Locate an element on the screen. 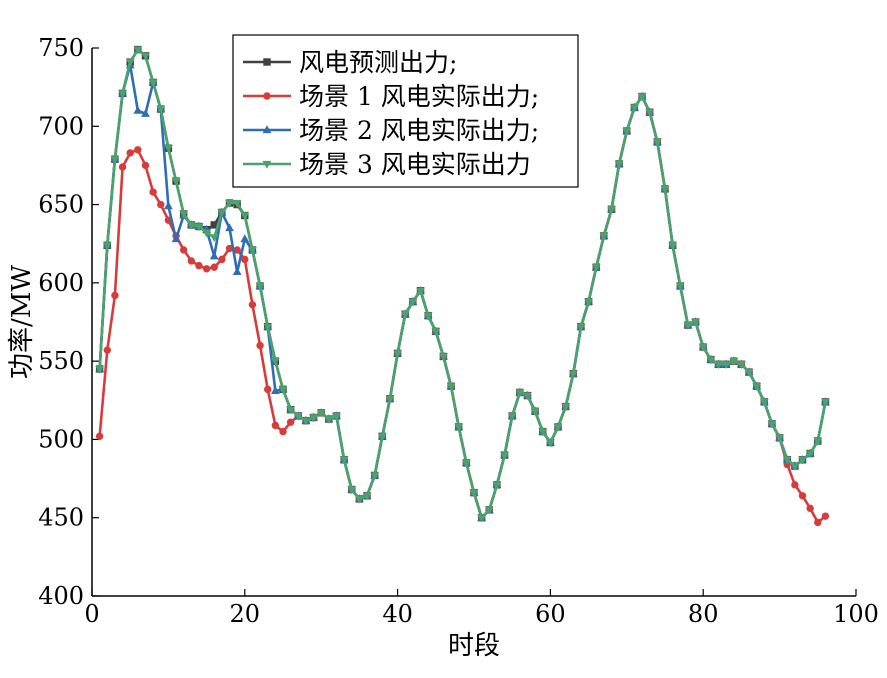 This screenshot has width=887, height=678. legend-box is located at coordinates (405, 111).